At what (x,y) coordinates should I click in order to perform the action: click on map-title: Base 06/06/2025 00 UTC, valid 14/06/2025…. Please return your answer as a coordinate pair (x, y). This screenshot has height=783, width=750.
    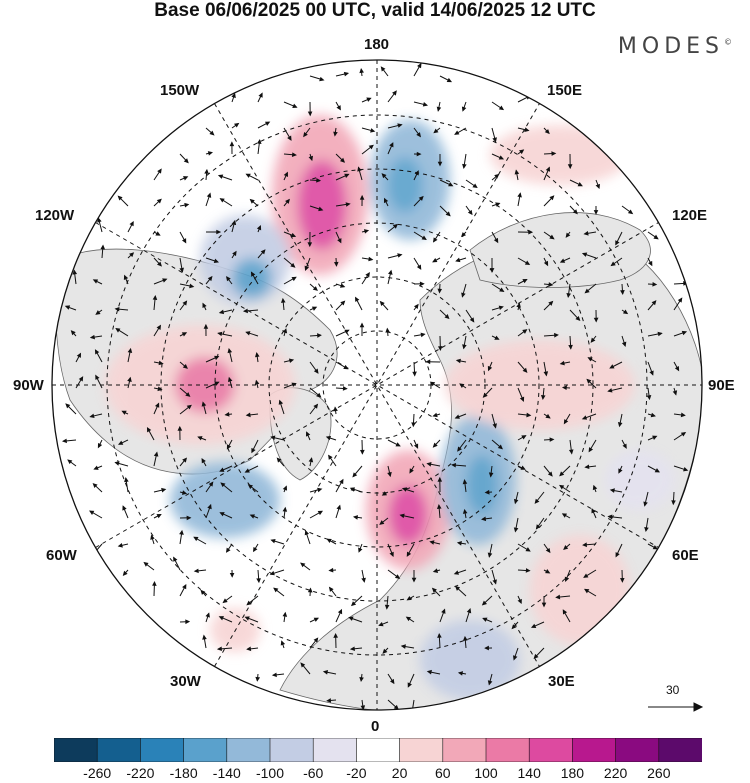
    Looking at the image, I should click on (375, 10).